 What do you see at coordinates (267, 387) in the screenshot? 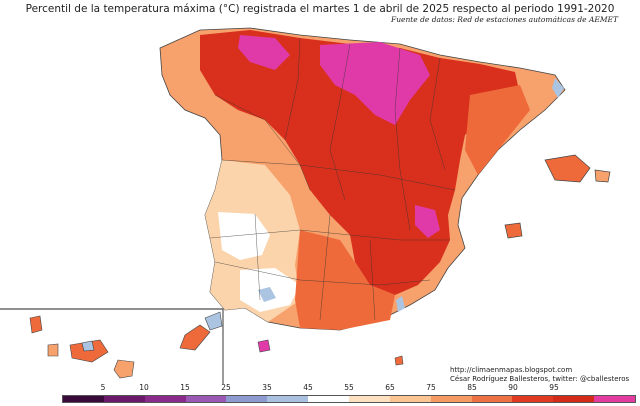
I see `legend-tick: 35` at bounding box center [267, 387].